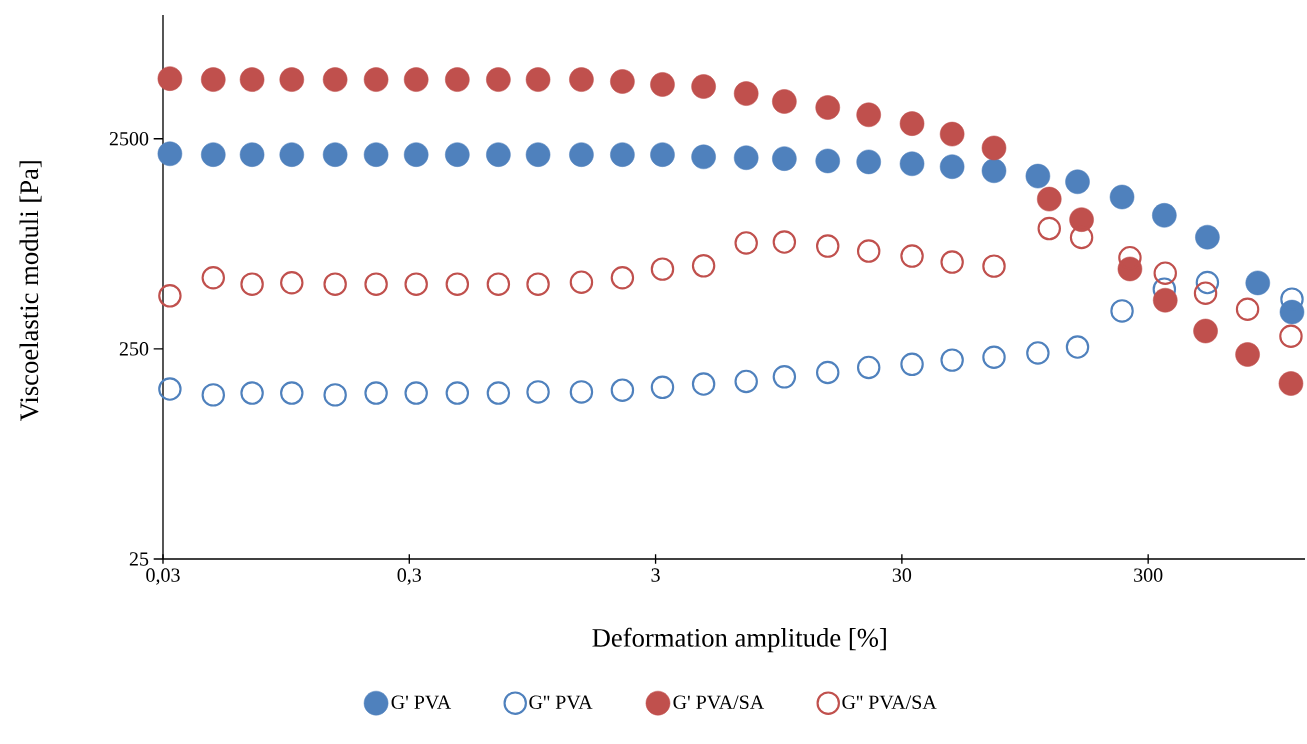 The width and height of the screenshot is (1307, 744). Describe the element at coordinates (561, 702) in the screenshot. I see `legend-label: G'' PVA` at that location.